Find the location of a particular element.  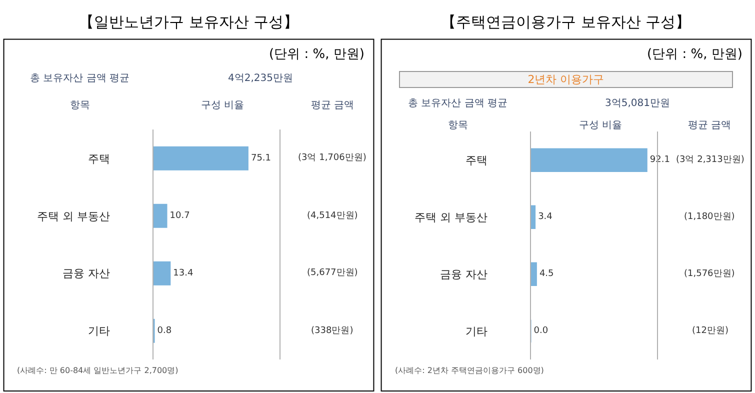

text: 2년차 이용가구 is located at coordinates (566, 79).